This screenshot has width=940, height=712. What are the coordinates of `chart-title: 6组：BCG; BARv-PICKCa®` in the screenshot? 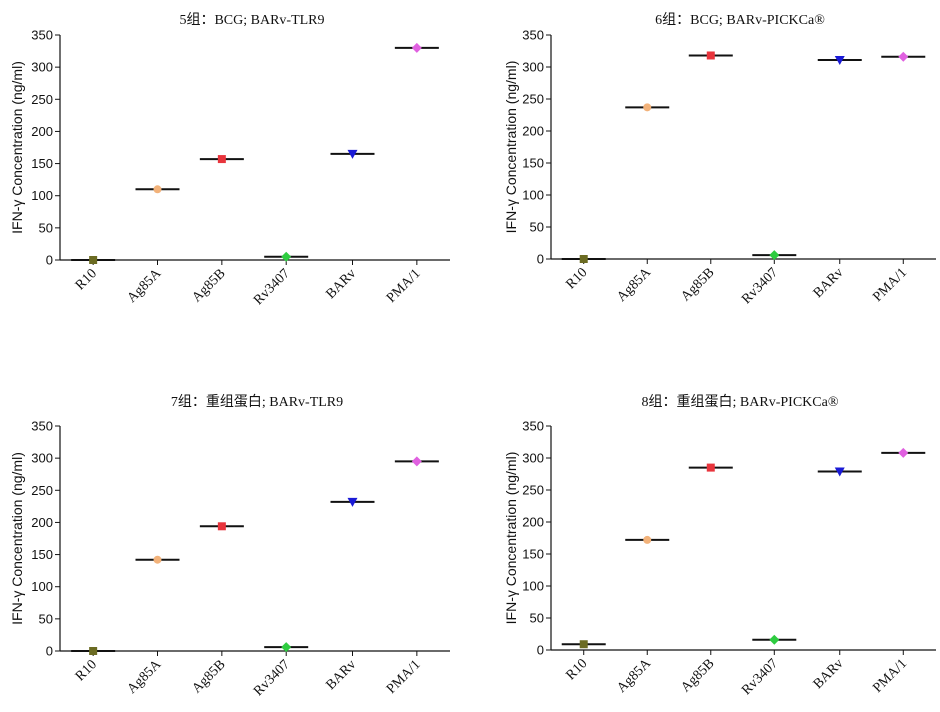 It's located at (740, 20).